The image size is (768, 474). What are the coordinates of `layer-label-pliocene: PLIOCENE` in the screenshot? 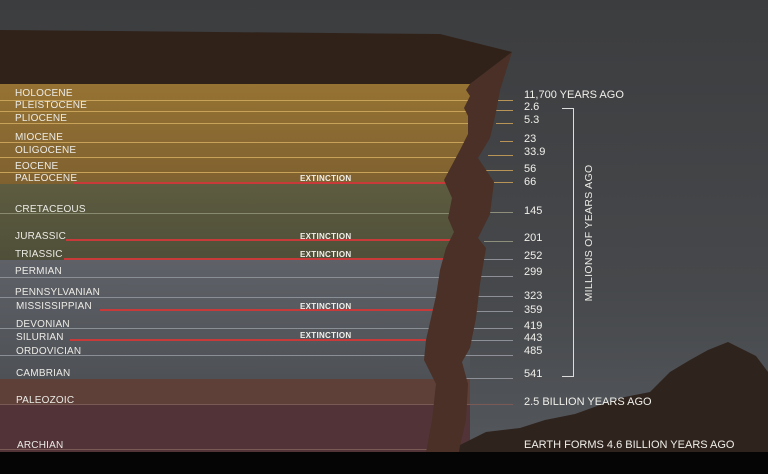 It's located at (41, 118).